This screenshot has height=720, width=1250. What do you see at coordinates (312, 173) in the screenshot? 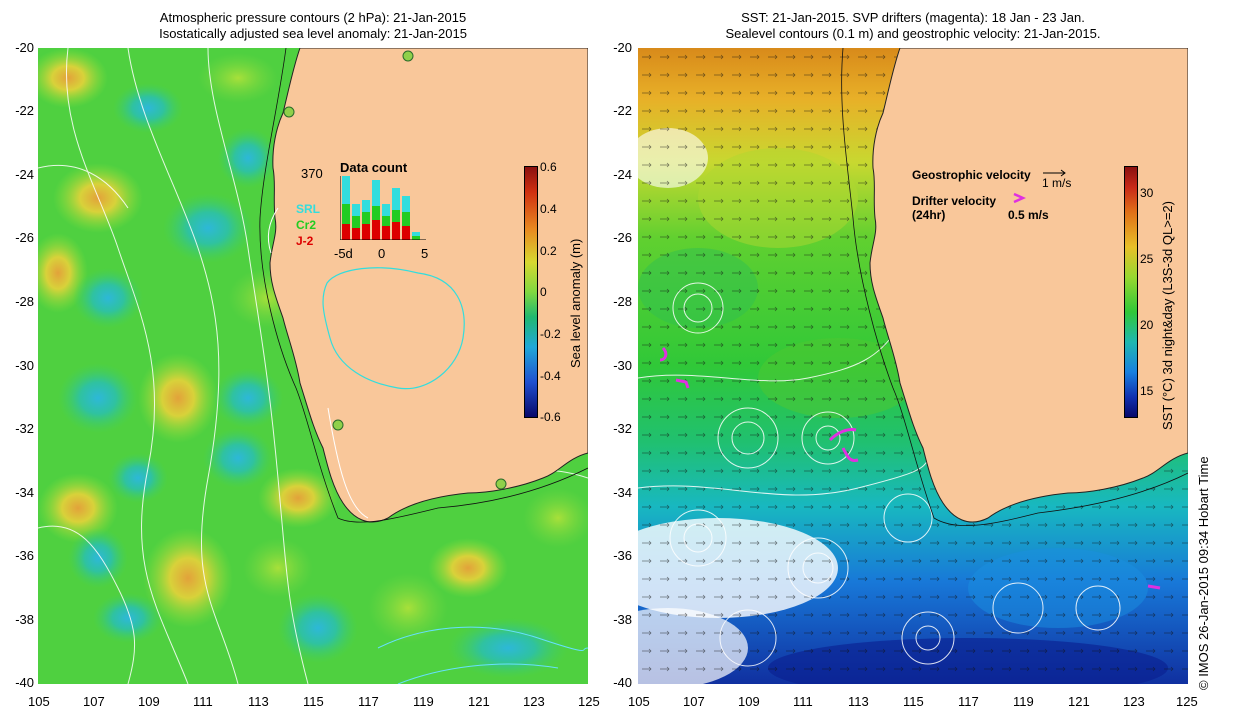
I see `inset-count: 370` at bounding box center [312, 173].